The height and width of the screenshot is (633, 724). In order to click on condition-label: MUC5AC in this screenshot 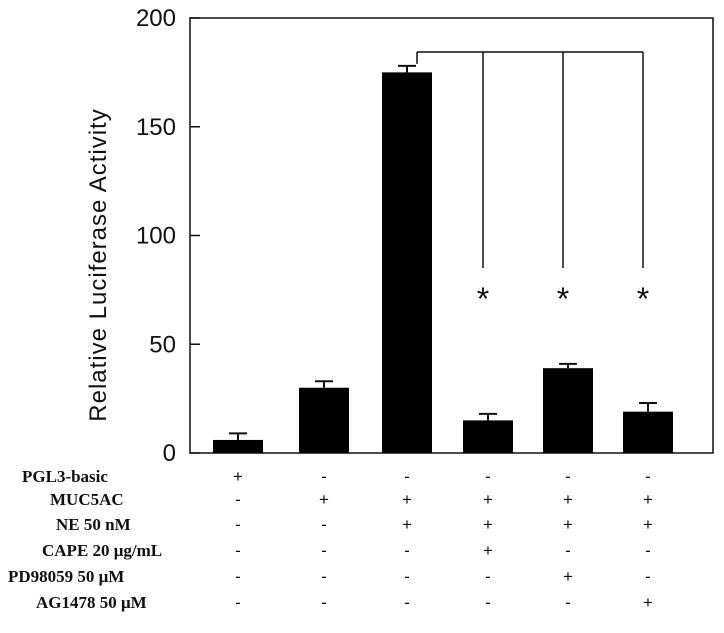, I will do `click(87, 499)`.